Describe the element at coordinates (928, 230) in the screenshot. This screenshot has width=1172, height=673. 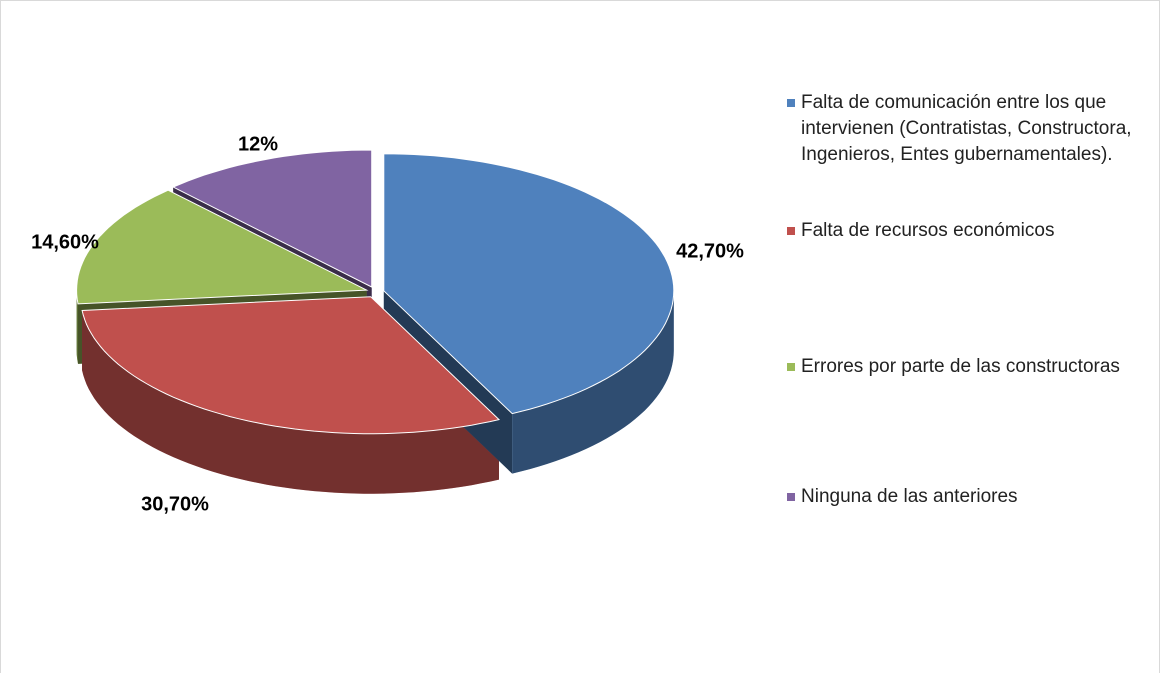
I see `legend-label: Falta de recursos económicos` at that location.